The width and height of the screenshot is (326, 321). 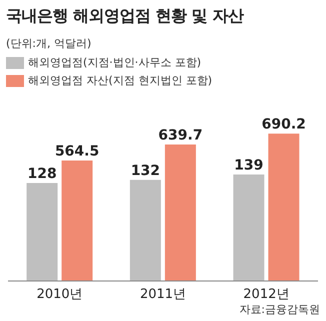 I want to click on data-label: 139, so click(x=249, y=166).